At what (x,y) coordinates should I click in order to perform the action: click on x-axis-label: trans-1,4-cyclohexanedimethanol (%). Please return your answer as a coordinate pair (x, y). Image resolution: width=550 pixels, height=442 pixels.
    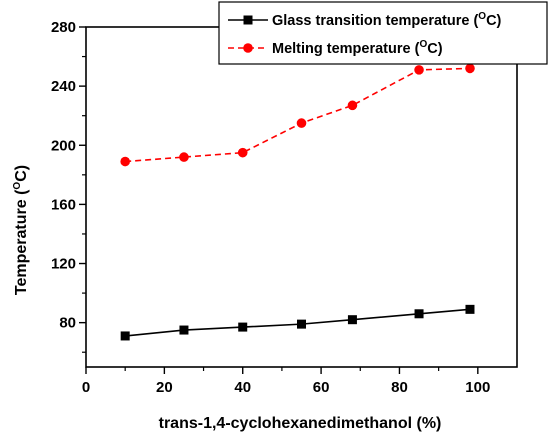
    Looking at the image, I should click on (300, 423).